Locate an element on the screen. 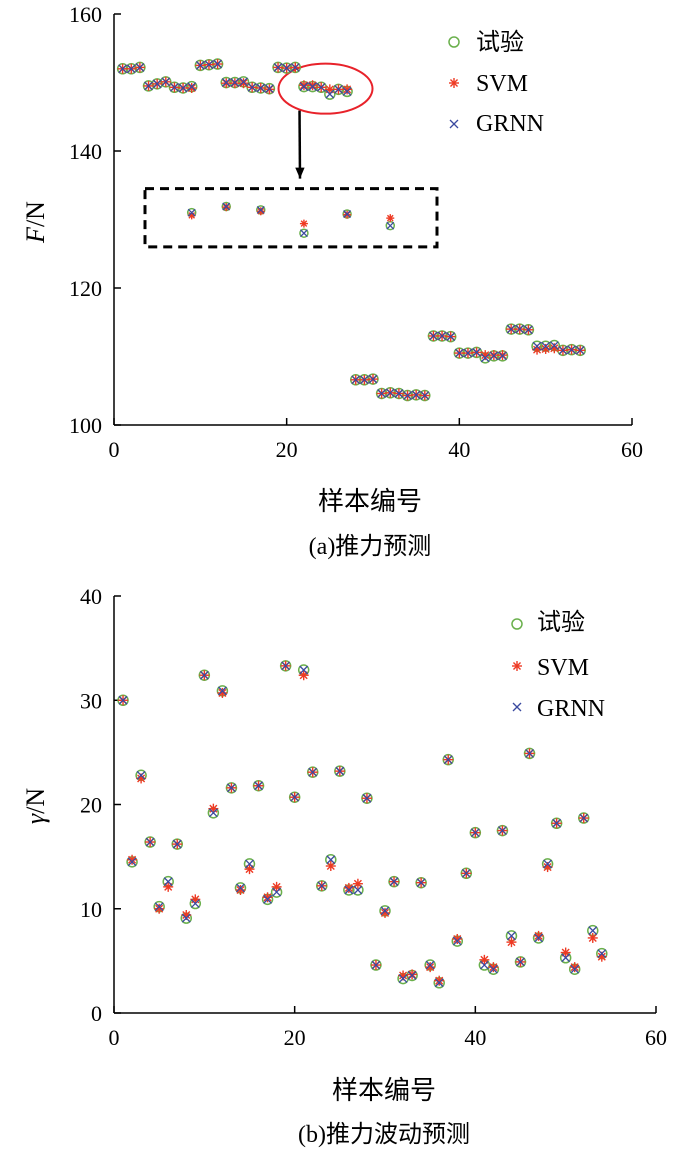 The image size is (679, 1158). legend-label-experiment: 试验 is located at coordinates (500, 42).